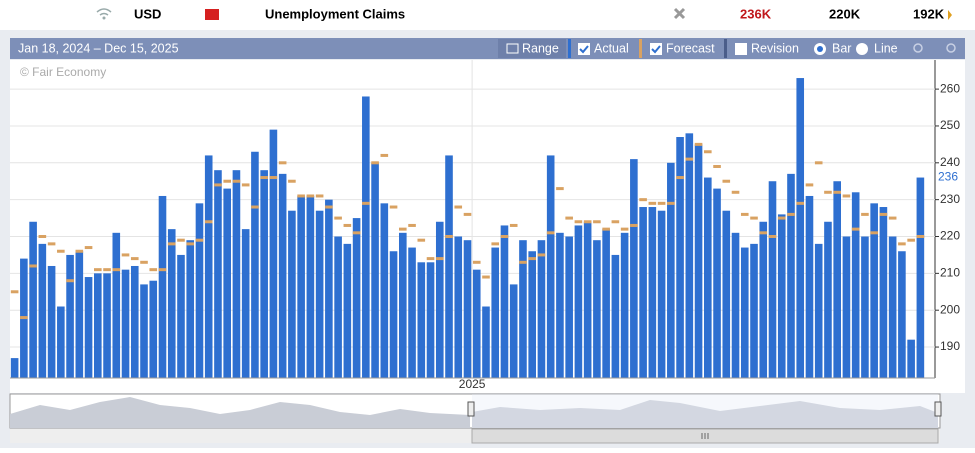 The height and width of the screenshot is (453, 975). What do you see at coordinates (569, 48) in the screenshot?
I see `actual-swatch` at bounding box center [569, 48].